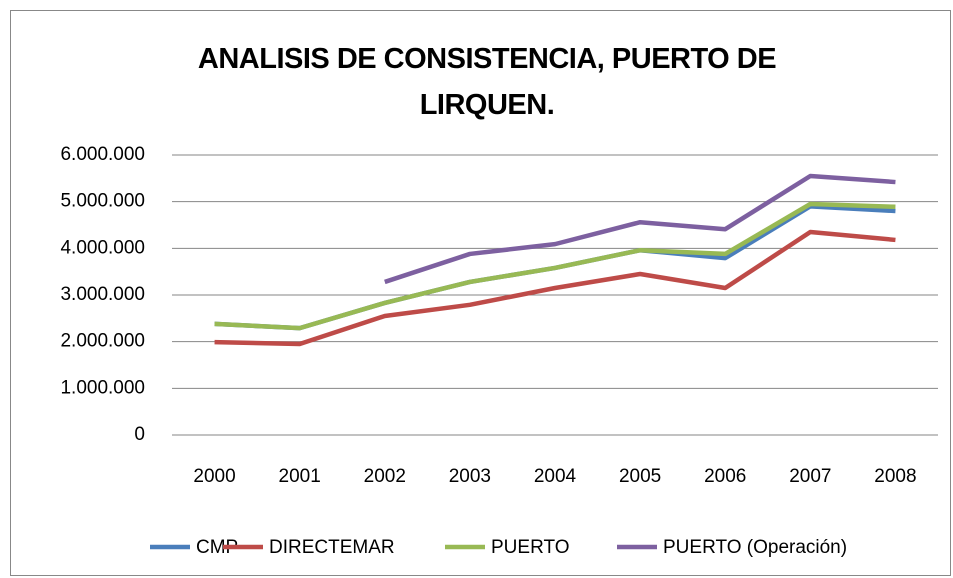 This screenshot has height=578, width=953. Describe the element at coordinates (755, 547) in the screenshot. I see `legend-label: PUERTO (Operación)` at that location.